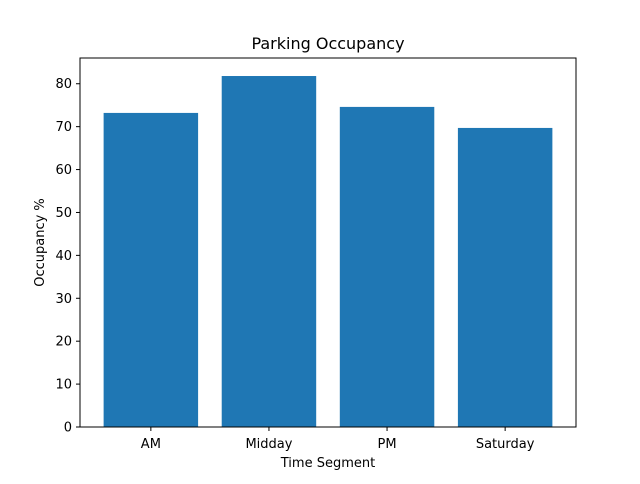 The width and height of the screenshot is (640, 484). Describe the element at coordinates (63, 84) in the screenshot. I see `y-tick-label: 80` at that location.